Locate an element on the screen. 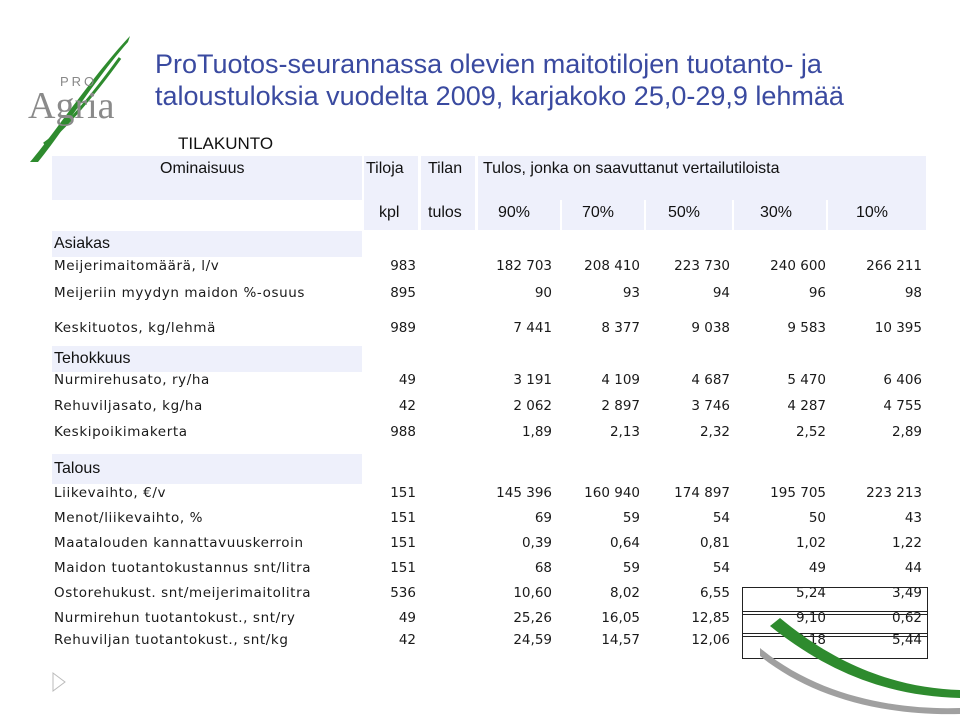  subheader-bg-p90 is located at coordinates (519, 215).